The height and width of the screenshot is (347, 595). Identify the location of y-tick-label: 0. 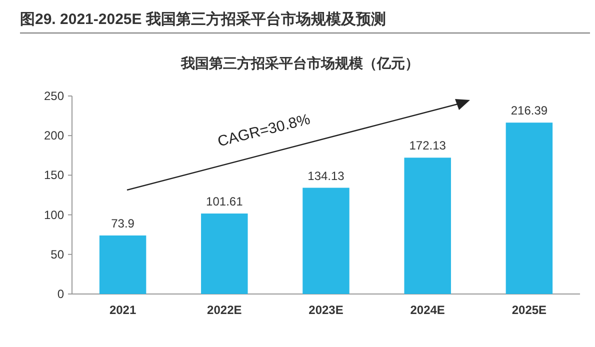
(60, 294).